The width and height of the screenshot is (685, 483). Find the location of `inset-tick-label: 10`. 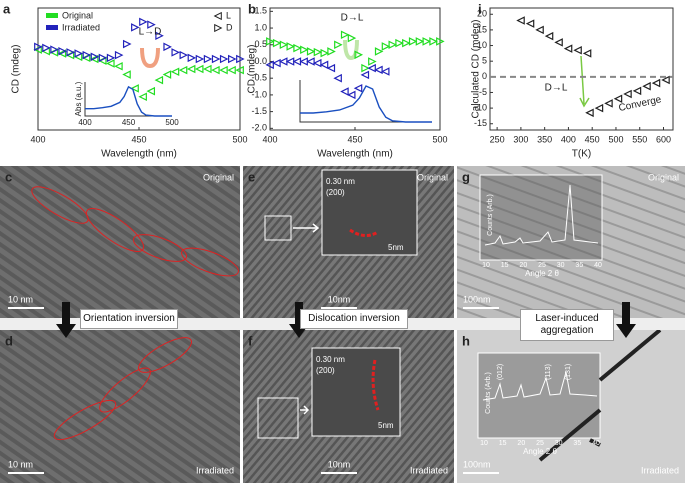

inset-tick-label: 10 is located at coordinates (484, 443).